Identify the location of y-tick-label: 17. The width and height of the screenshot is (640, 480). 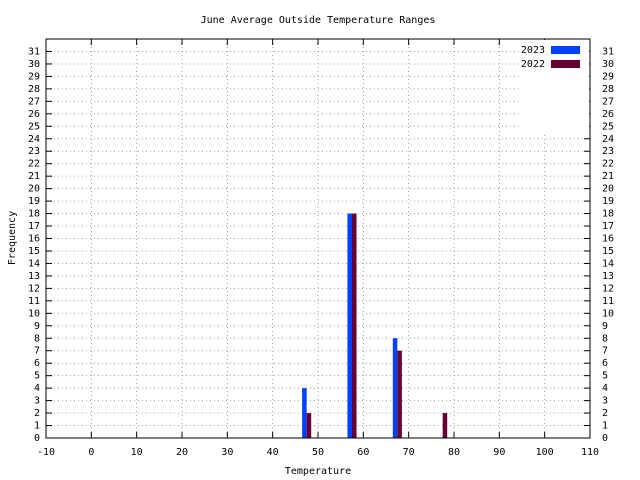
(34, 226).